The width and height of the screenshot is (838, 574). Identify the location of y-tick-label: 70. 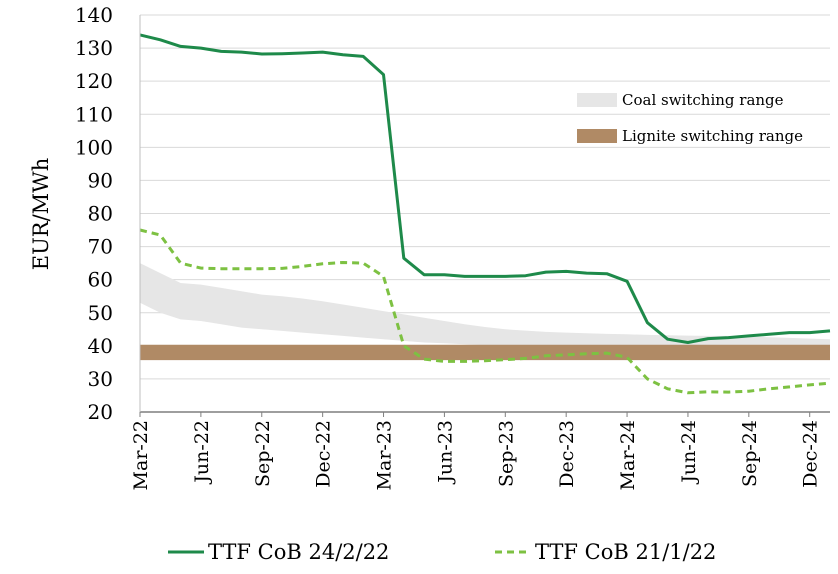
(100, 247).